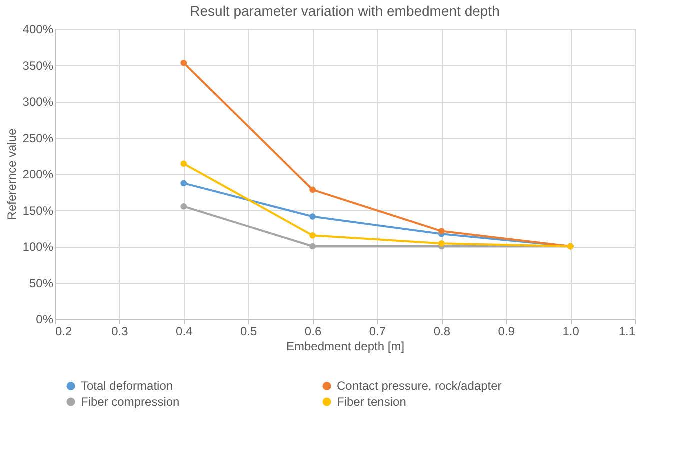 The image size is (695, 474). What do you see at coordinates (313, 331) in the screenshot?
I see `x-tick-label: 0.6` at bounding box center [313, 331].